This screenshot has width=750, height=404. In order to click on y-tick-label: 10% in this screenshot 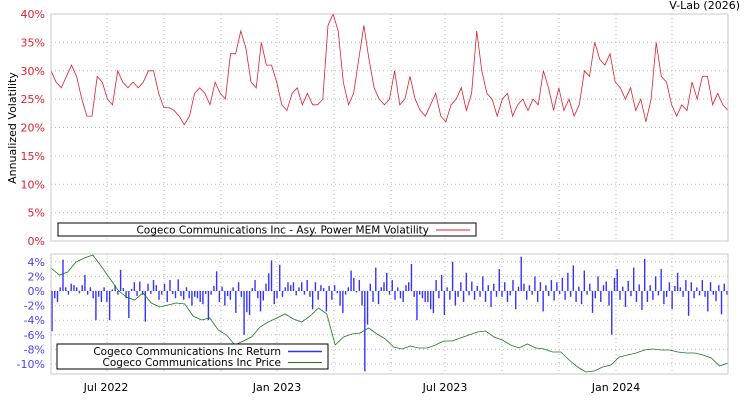, I will do `click(33, 184)`.